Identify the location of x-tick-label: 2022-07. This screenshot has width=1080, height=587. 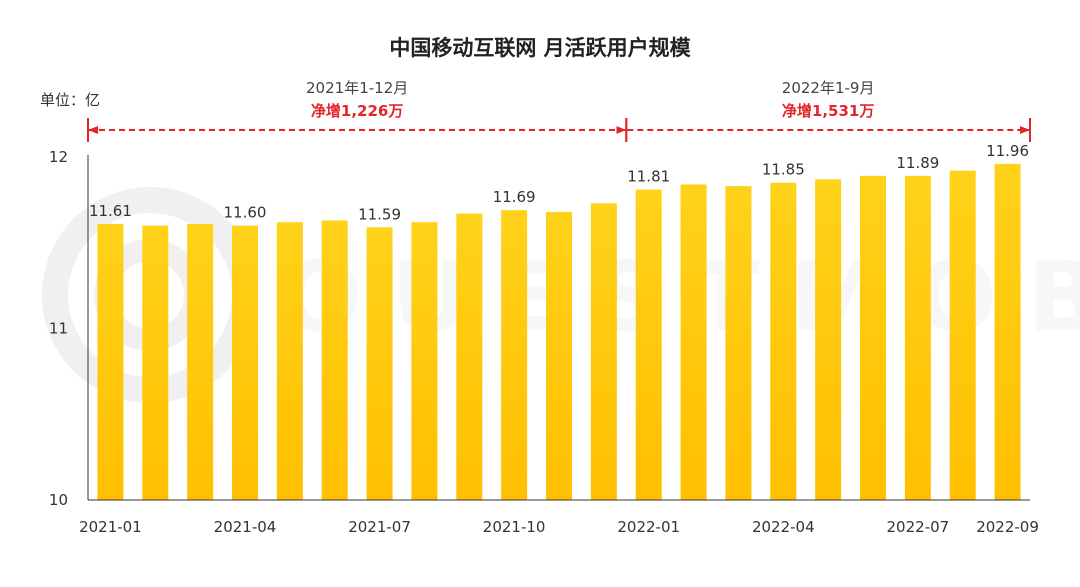
(918, 527).